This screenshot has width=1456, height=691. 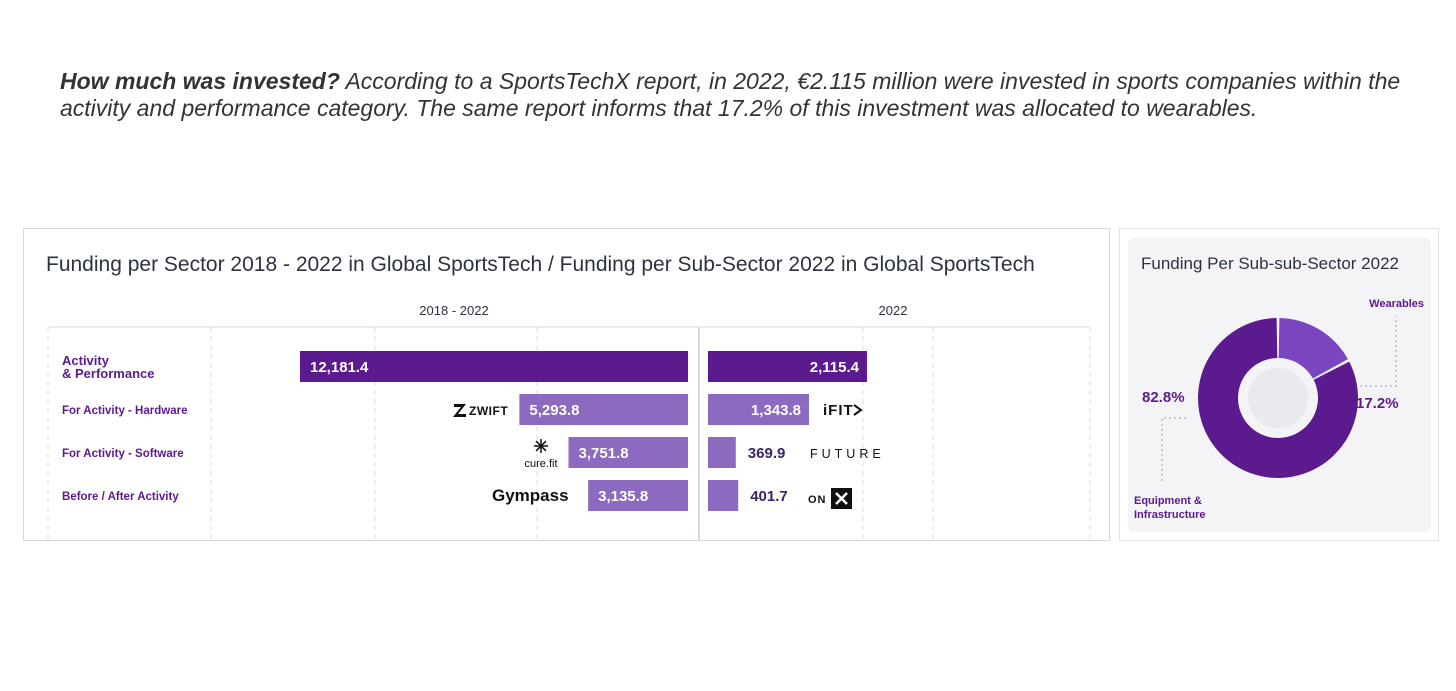 I want to click on category-label-line: Activity, so click(x=86, y=360).